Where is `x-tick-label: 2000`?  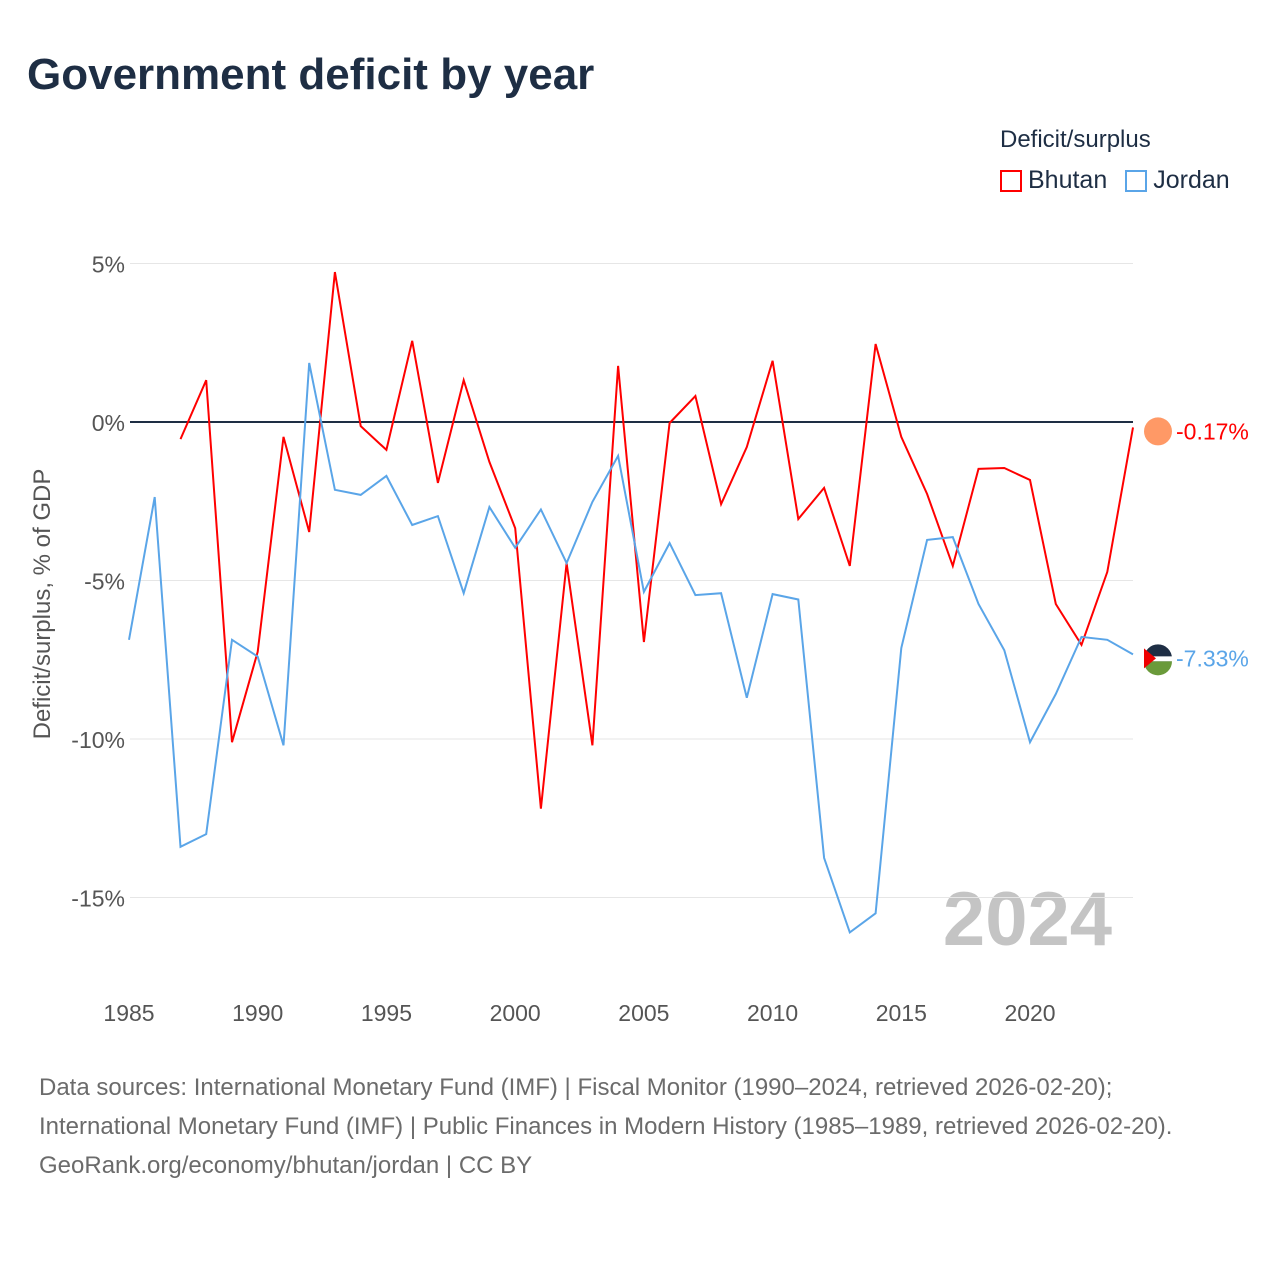
x-tick-label: 2000 is located at coordinates (515, 1013).